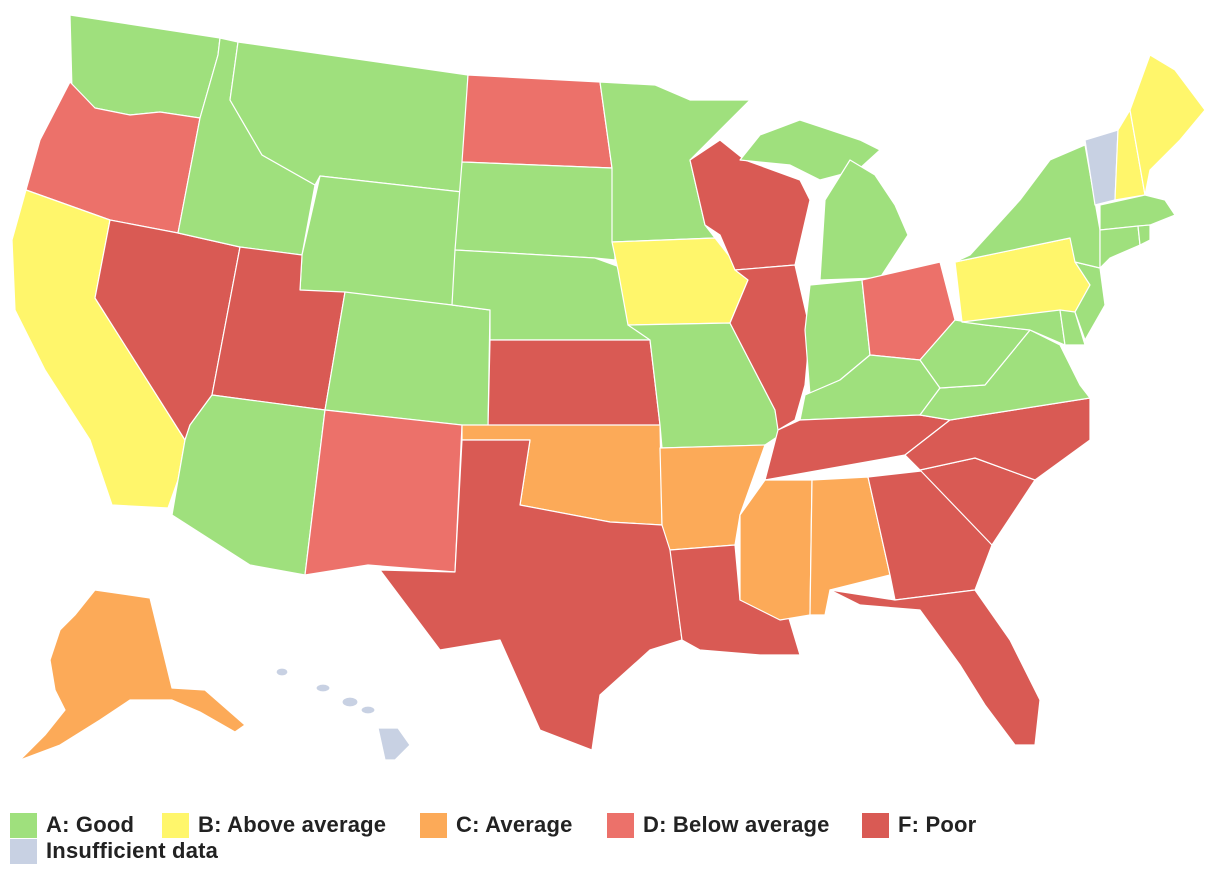 Image resolution: width=1220 pixels, height=876 pixels. What do you see at coordinates (145, 66) in the screenshot?
I see `state-wa` at bounding box center [145, 66].